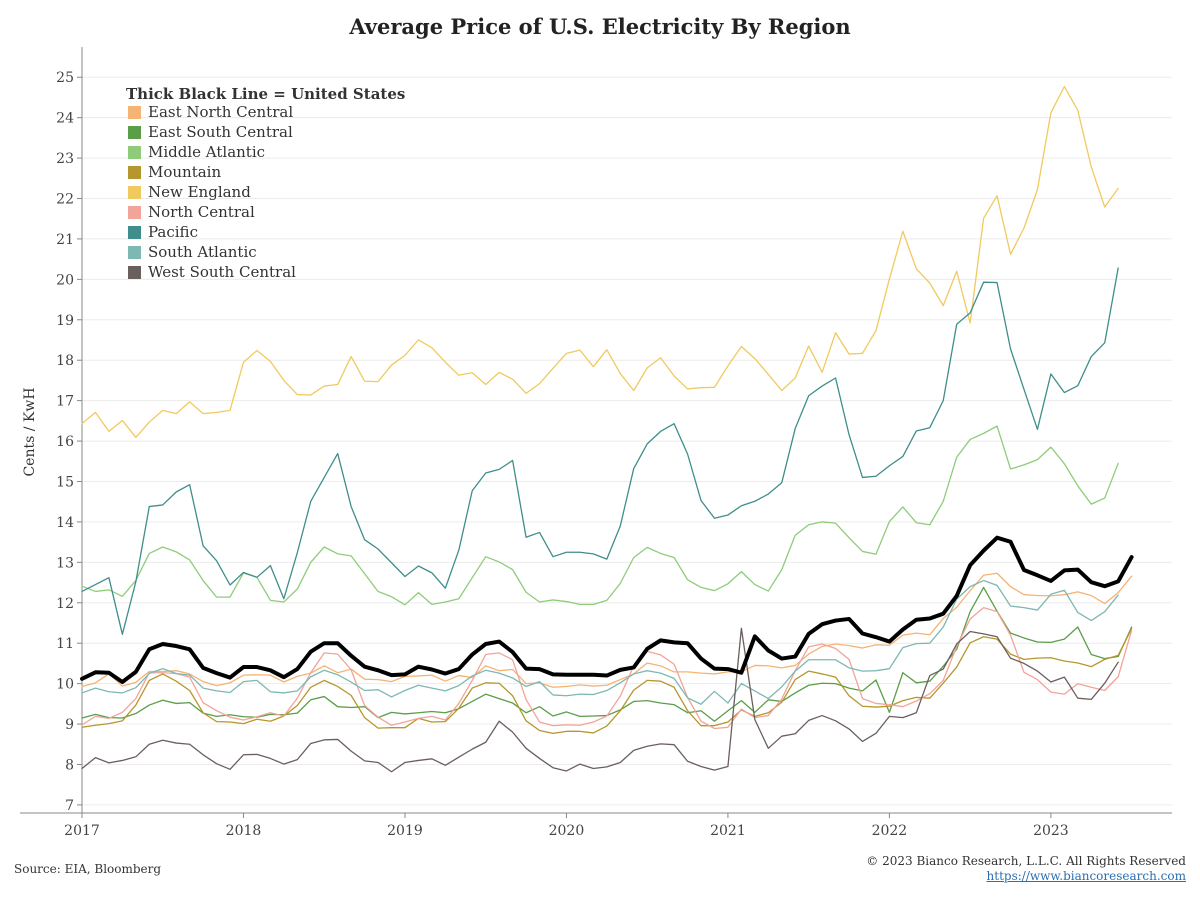  I want to click on y-tick-label: 8, so click(69, 765).